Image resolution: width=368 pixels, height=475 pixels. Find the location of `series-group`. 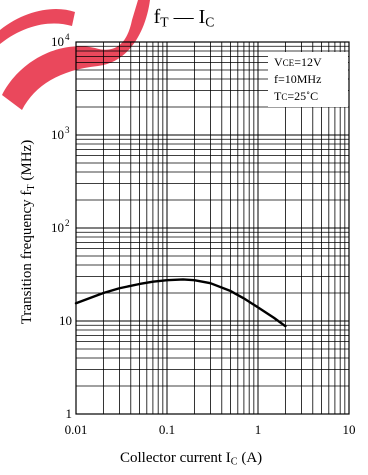

series-group is located at coordinates (180, 303).